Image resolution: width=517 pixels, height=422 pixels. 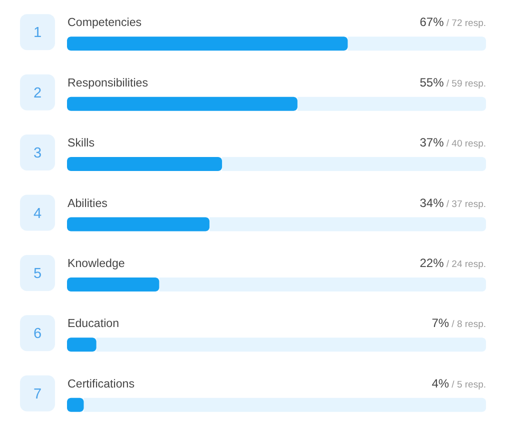 I want to click on text: 7, so click(x=37, y=394).